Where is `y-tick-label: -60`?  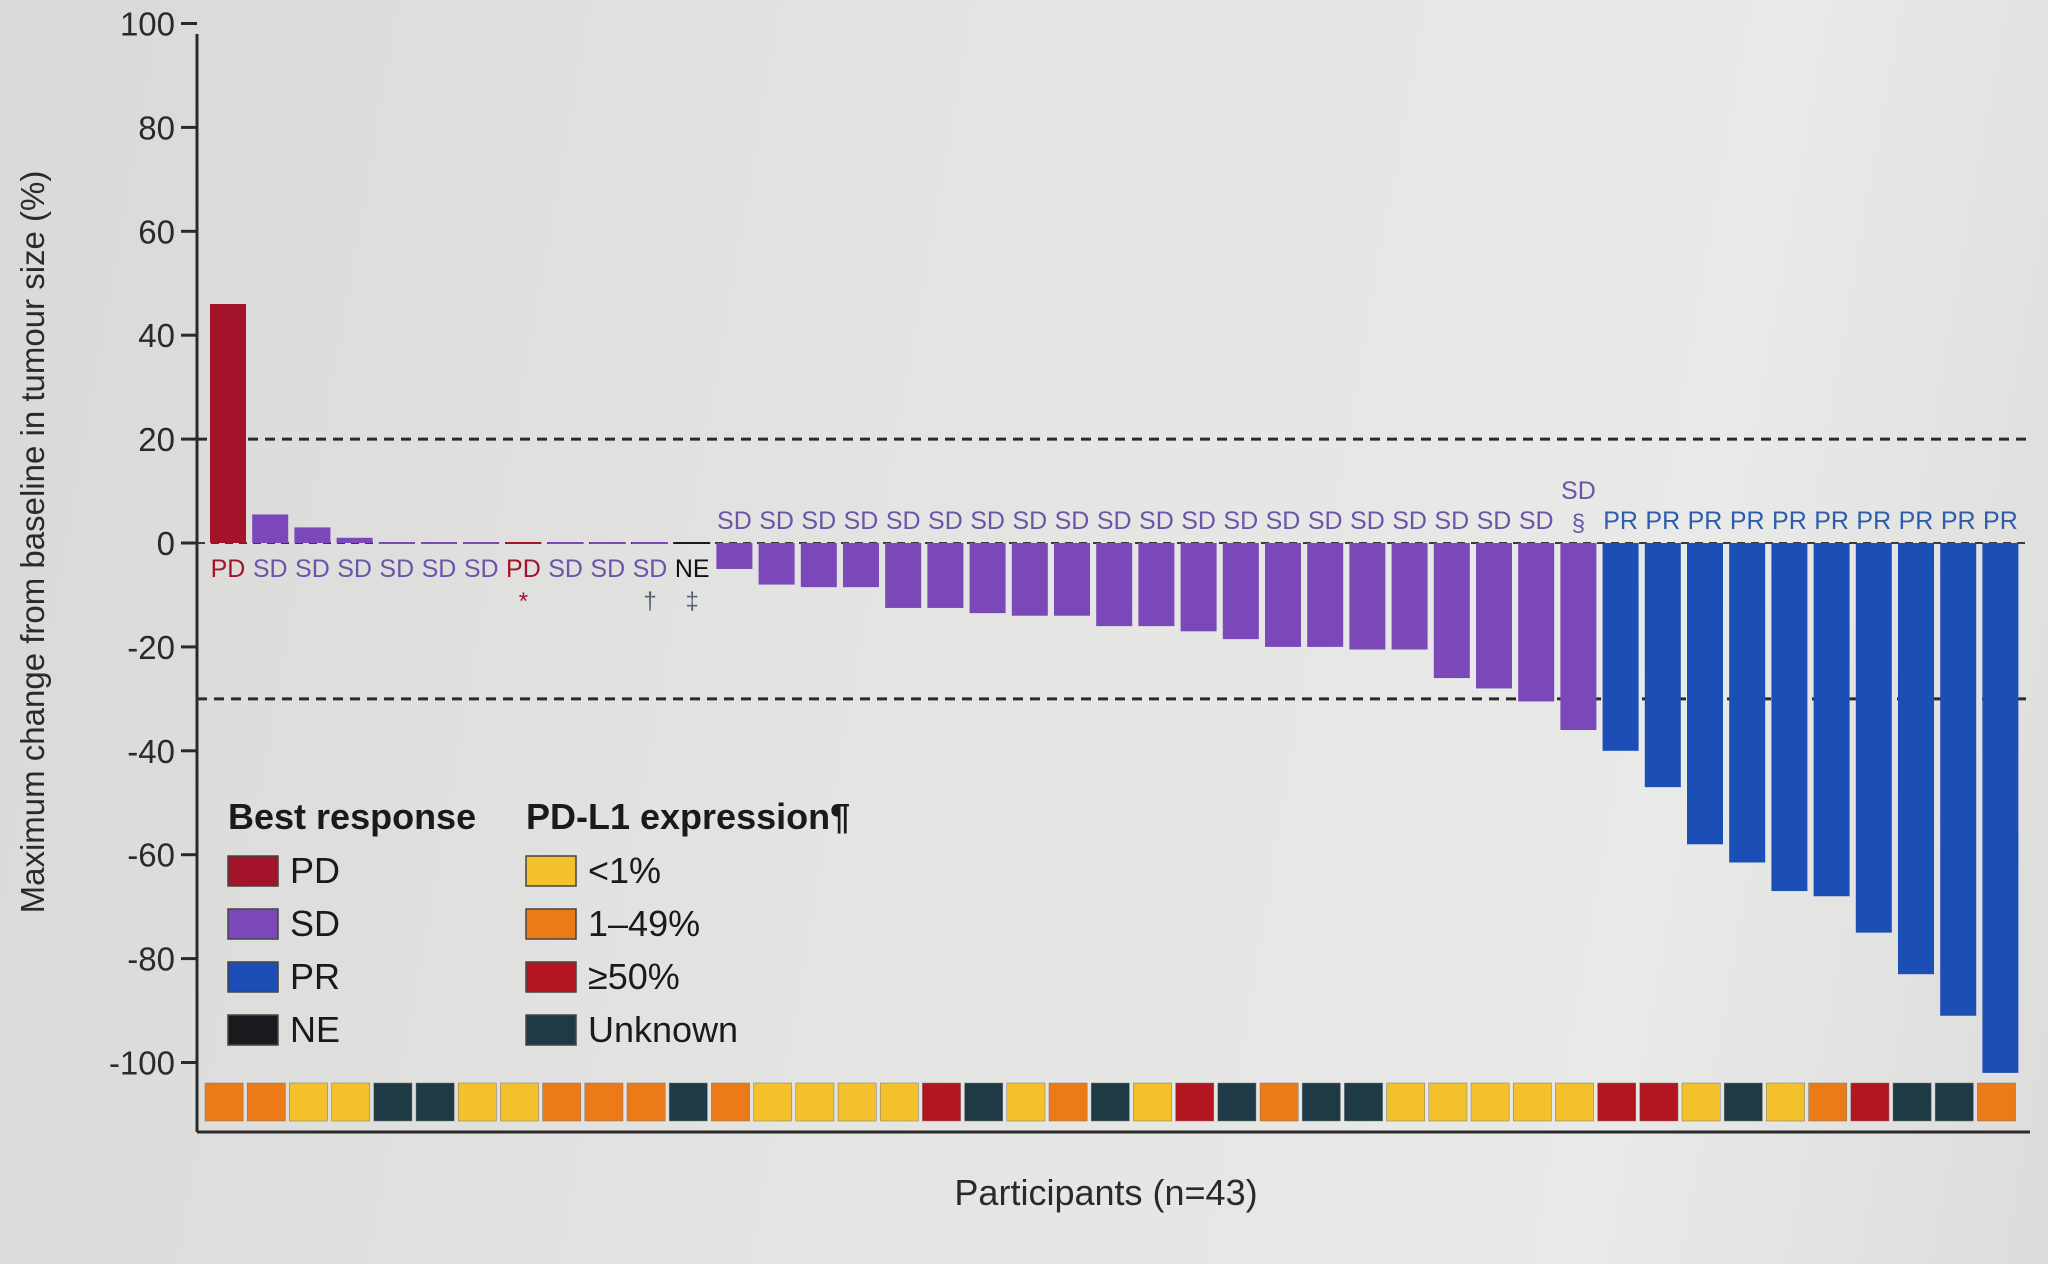 y-tick-label: -60 is located at coordinates (151, 855).